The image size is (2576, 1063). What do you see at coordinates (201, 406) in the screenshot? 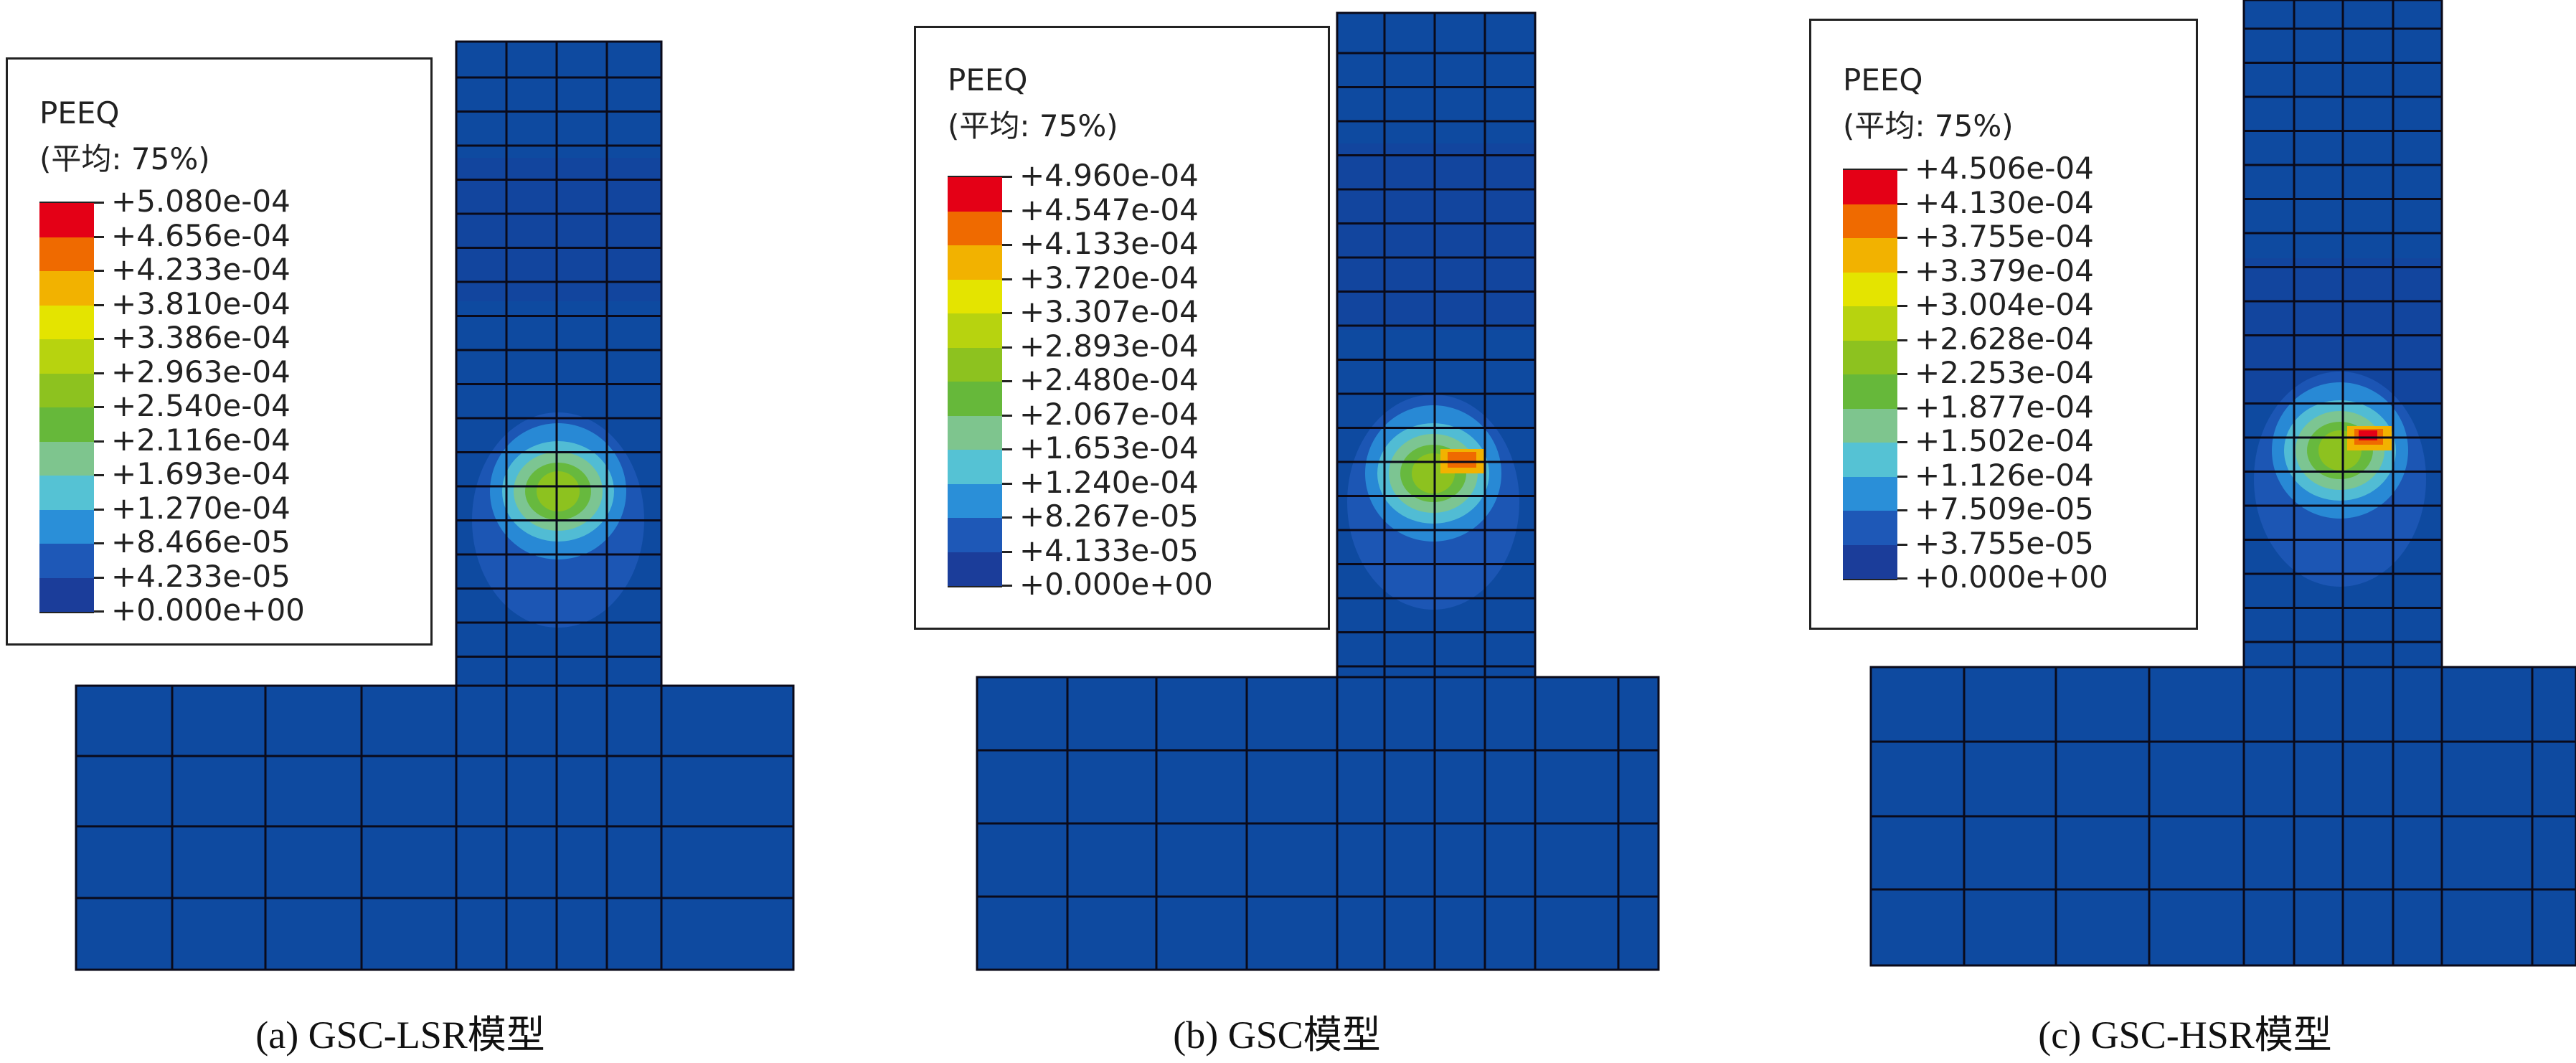
I see `legend-value: +2.540e-04` at bounding box center [201, 406].